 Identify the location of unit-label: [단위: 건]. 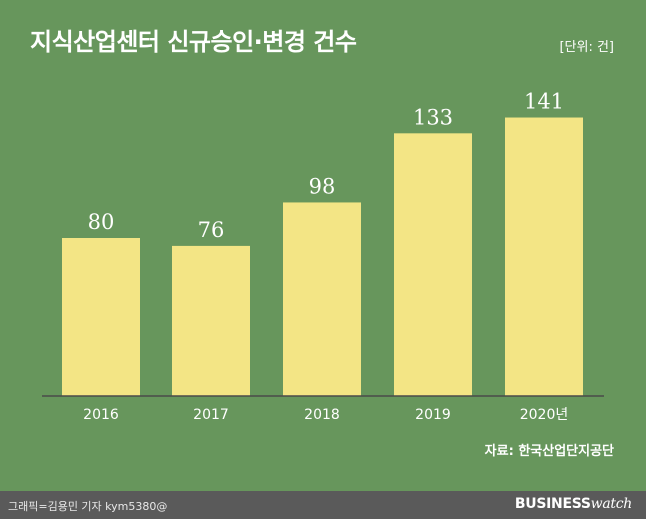
(586, 47).